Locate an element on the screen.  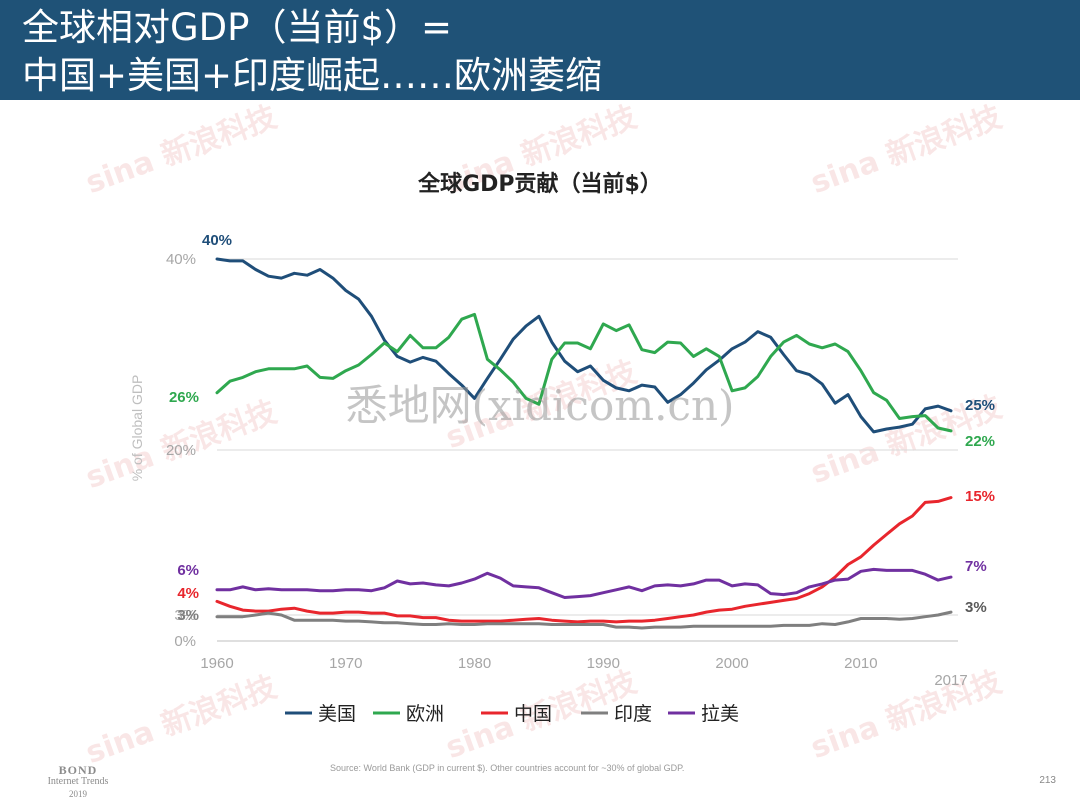
x-tick-label: 2000 is located at coordinates (731, 663).